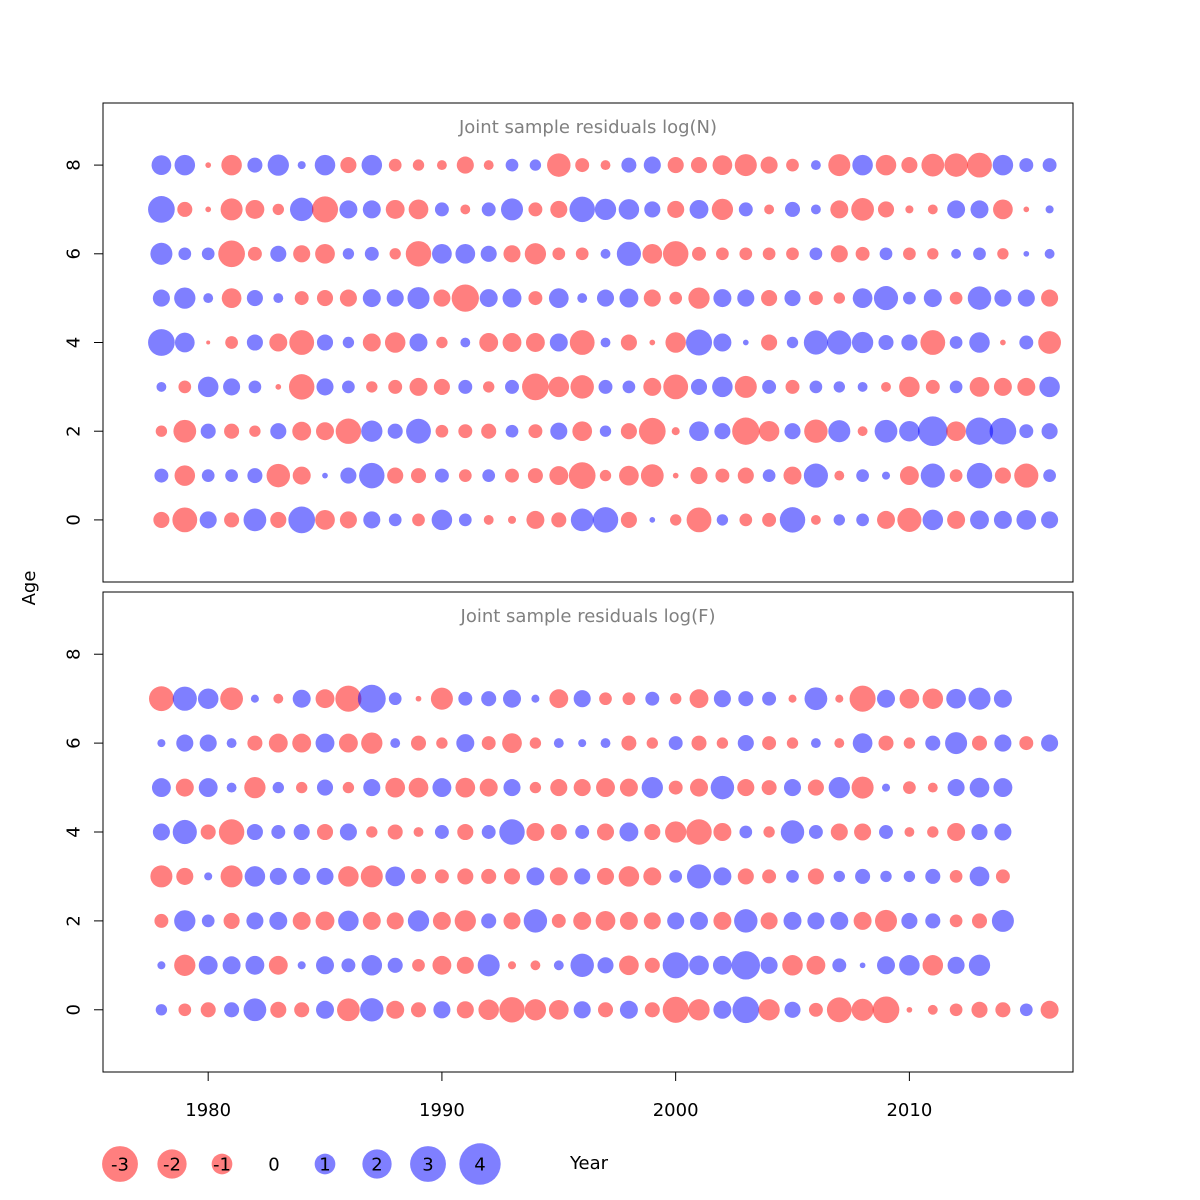  I want to click on x-tick-label: 2010, so click(909, 1110).